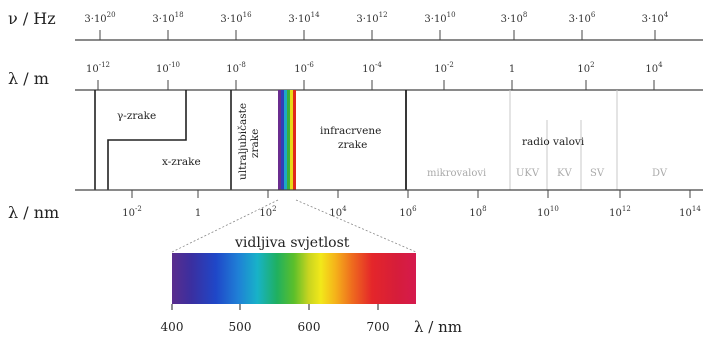  I want to click on wavelength-nm-tick-label: 10¹², so click(620, 212).